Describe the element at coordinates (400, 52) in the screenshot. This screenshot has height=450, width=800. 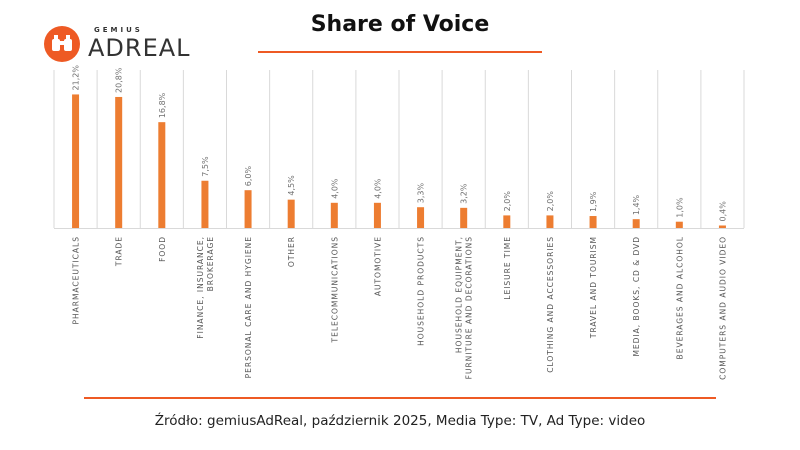
I see `title-underline` at that location.